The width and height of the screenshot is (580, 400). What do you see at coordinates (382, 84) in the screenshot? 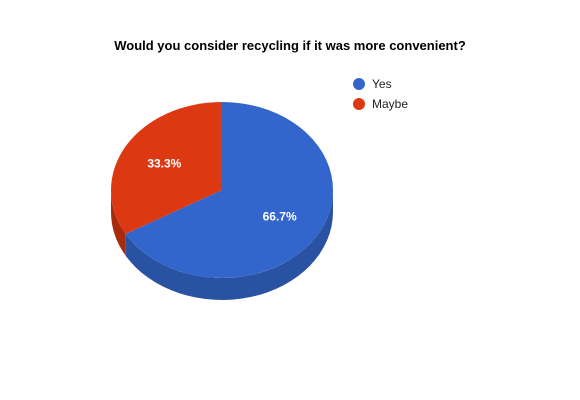
I see `legend-label-yes: Yes` at bounding box center [382, 84].